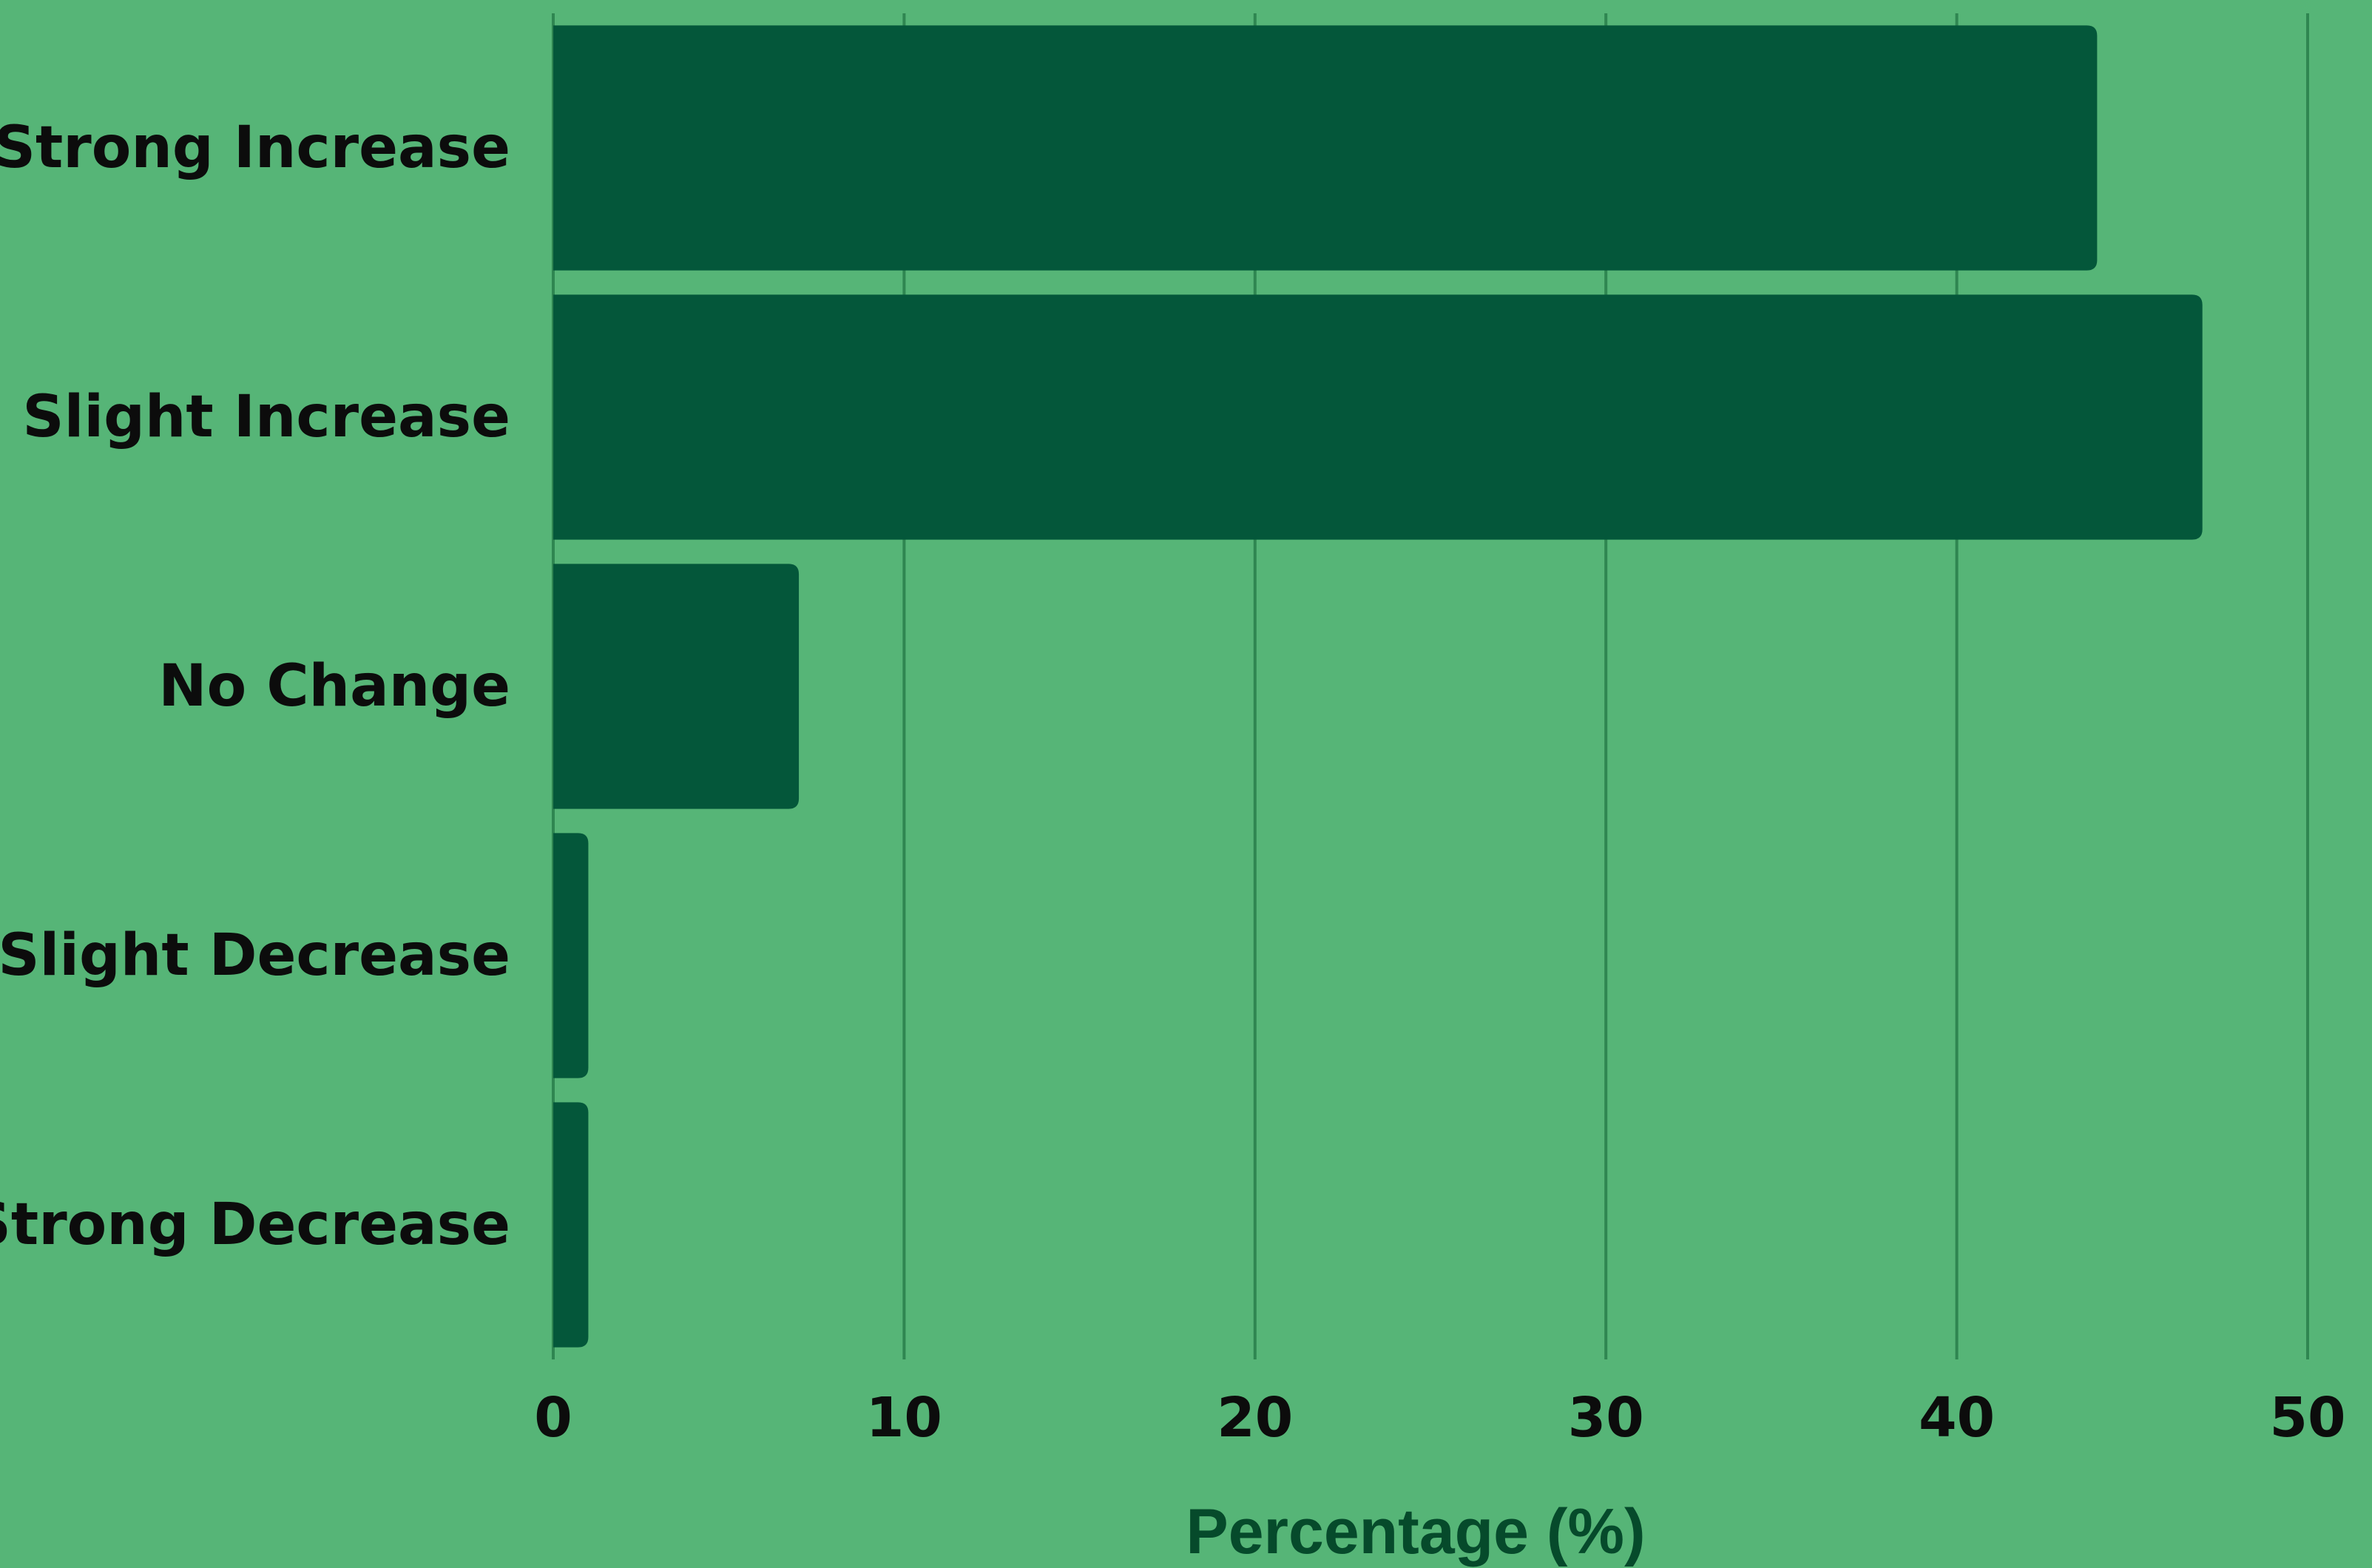 The width and height of the screenshot is (2372, 1568). What do you see at coordinates (1606, 1418) in the screenshot?
I see `x-tick-label: 30` at bounding box center [1606, 1418].